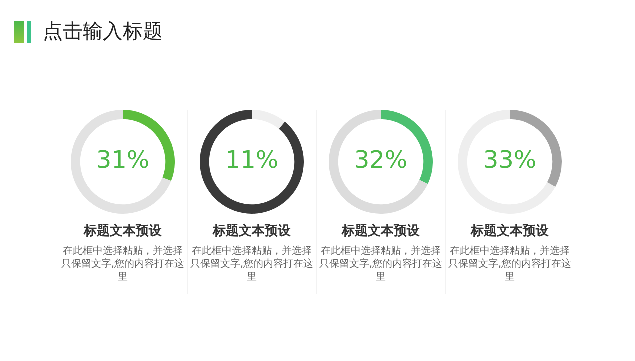 The height and width of the screenshot is (361, 635). I want to click on text: 点击输入标题, so click(103, 31).